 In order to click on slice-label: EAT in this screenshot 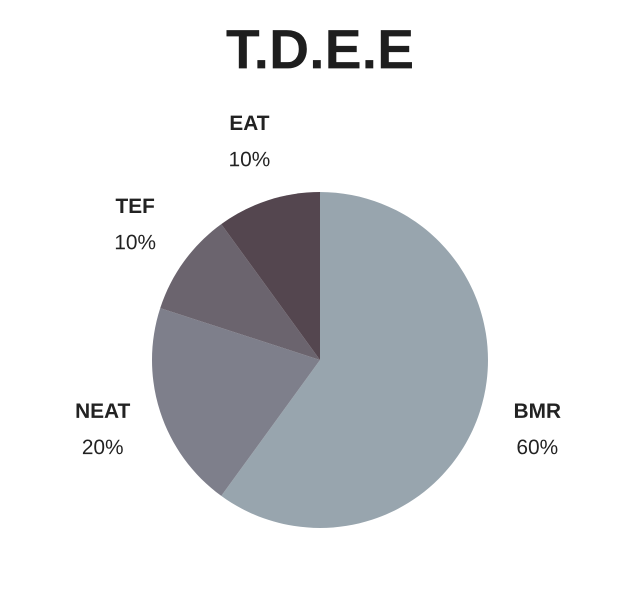, I will do `click(250, 123)`.